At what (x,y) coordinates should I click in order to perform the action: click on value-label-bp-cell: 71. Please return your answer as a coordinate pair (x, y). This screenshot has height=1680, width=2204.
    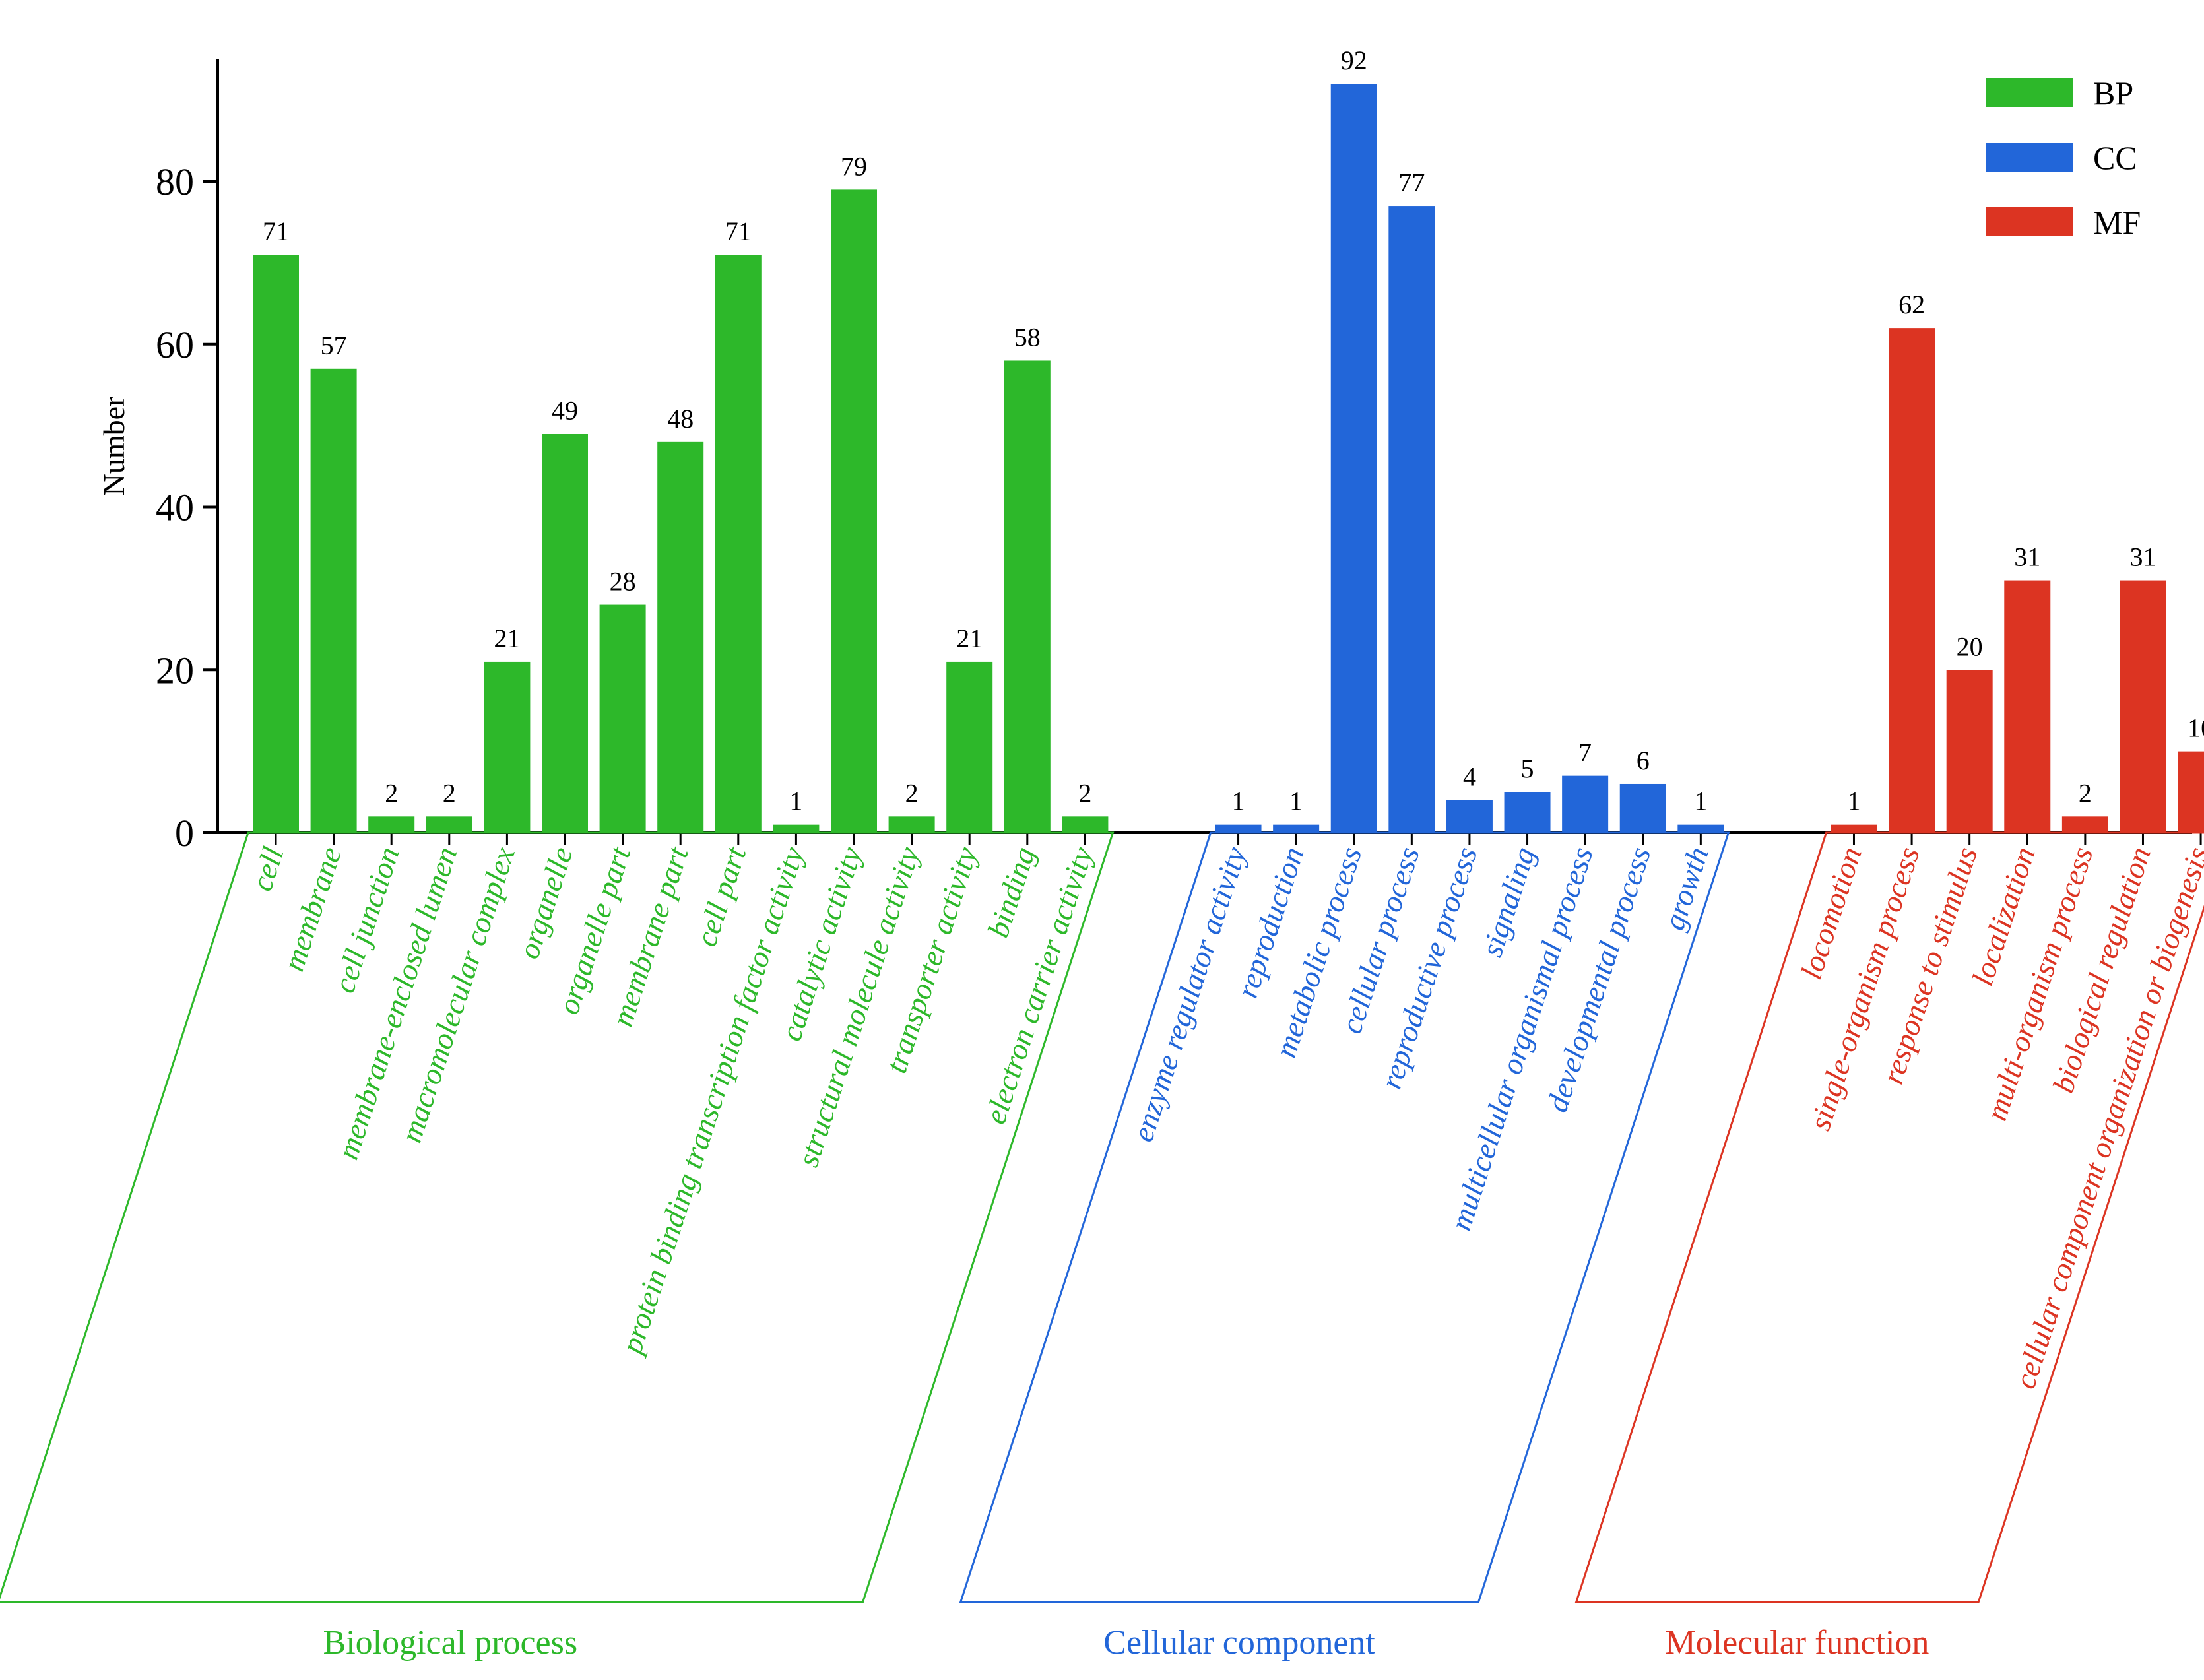
    Looking at the image, I should click on (276, 231).